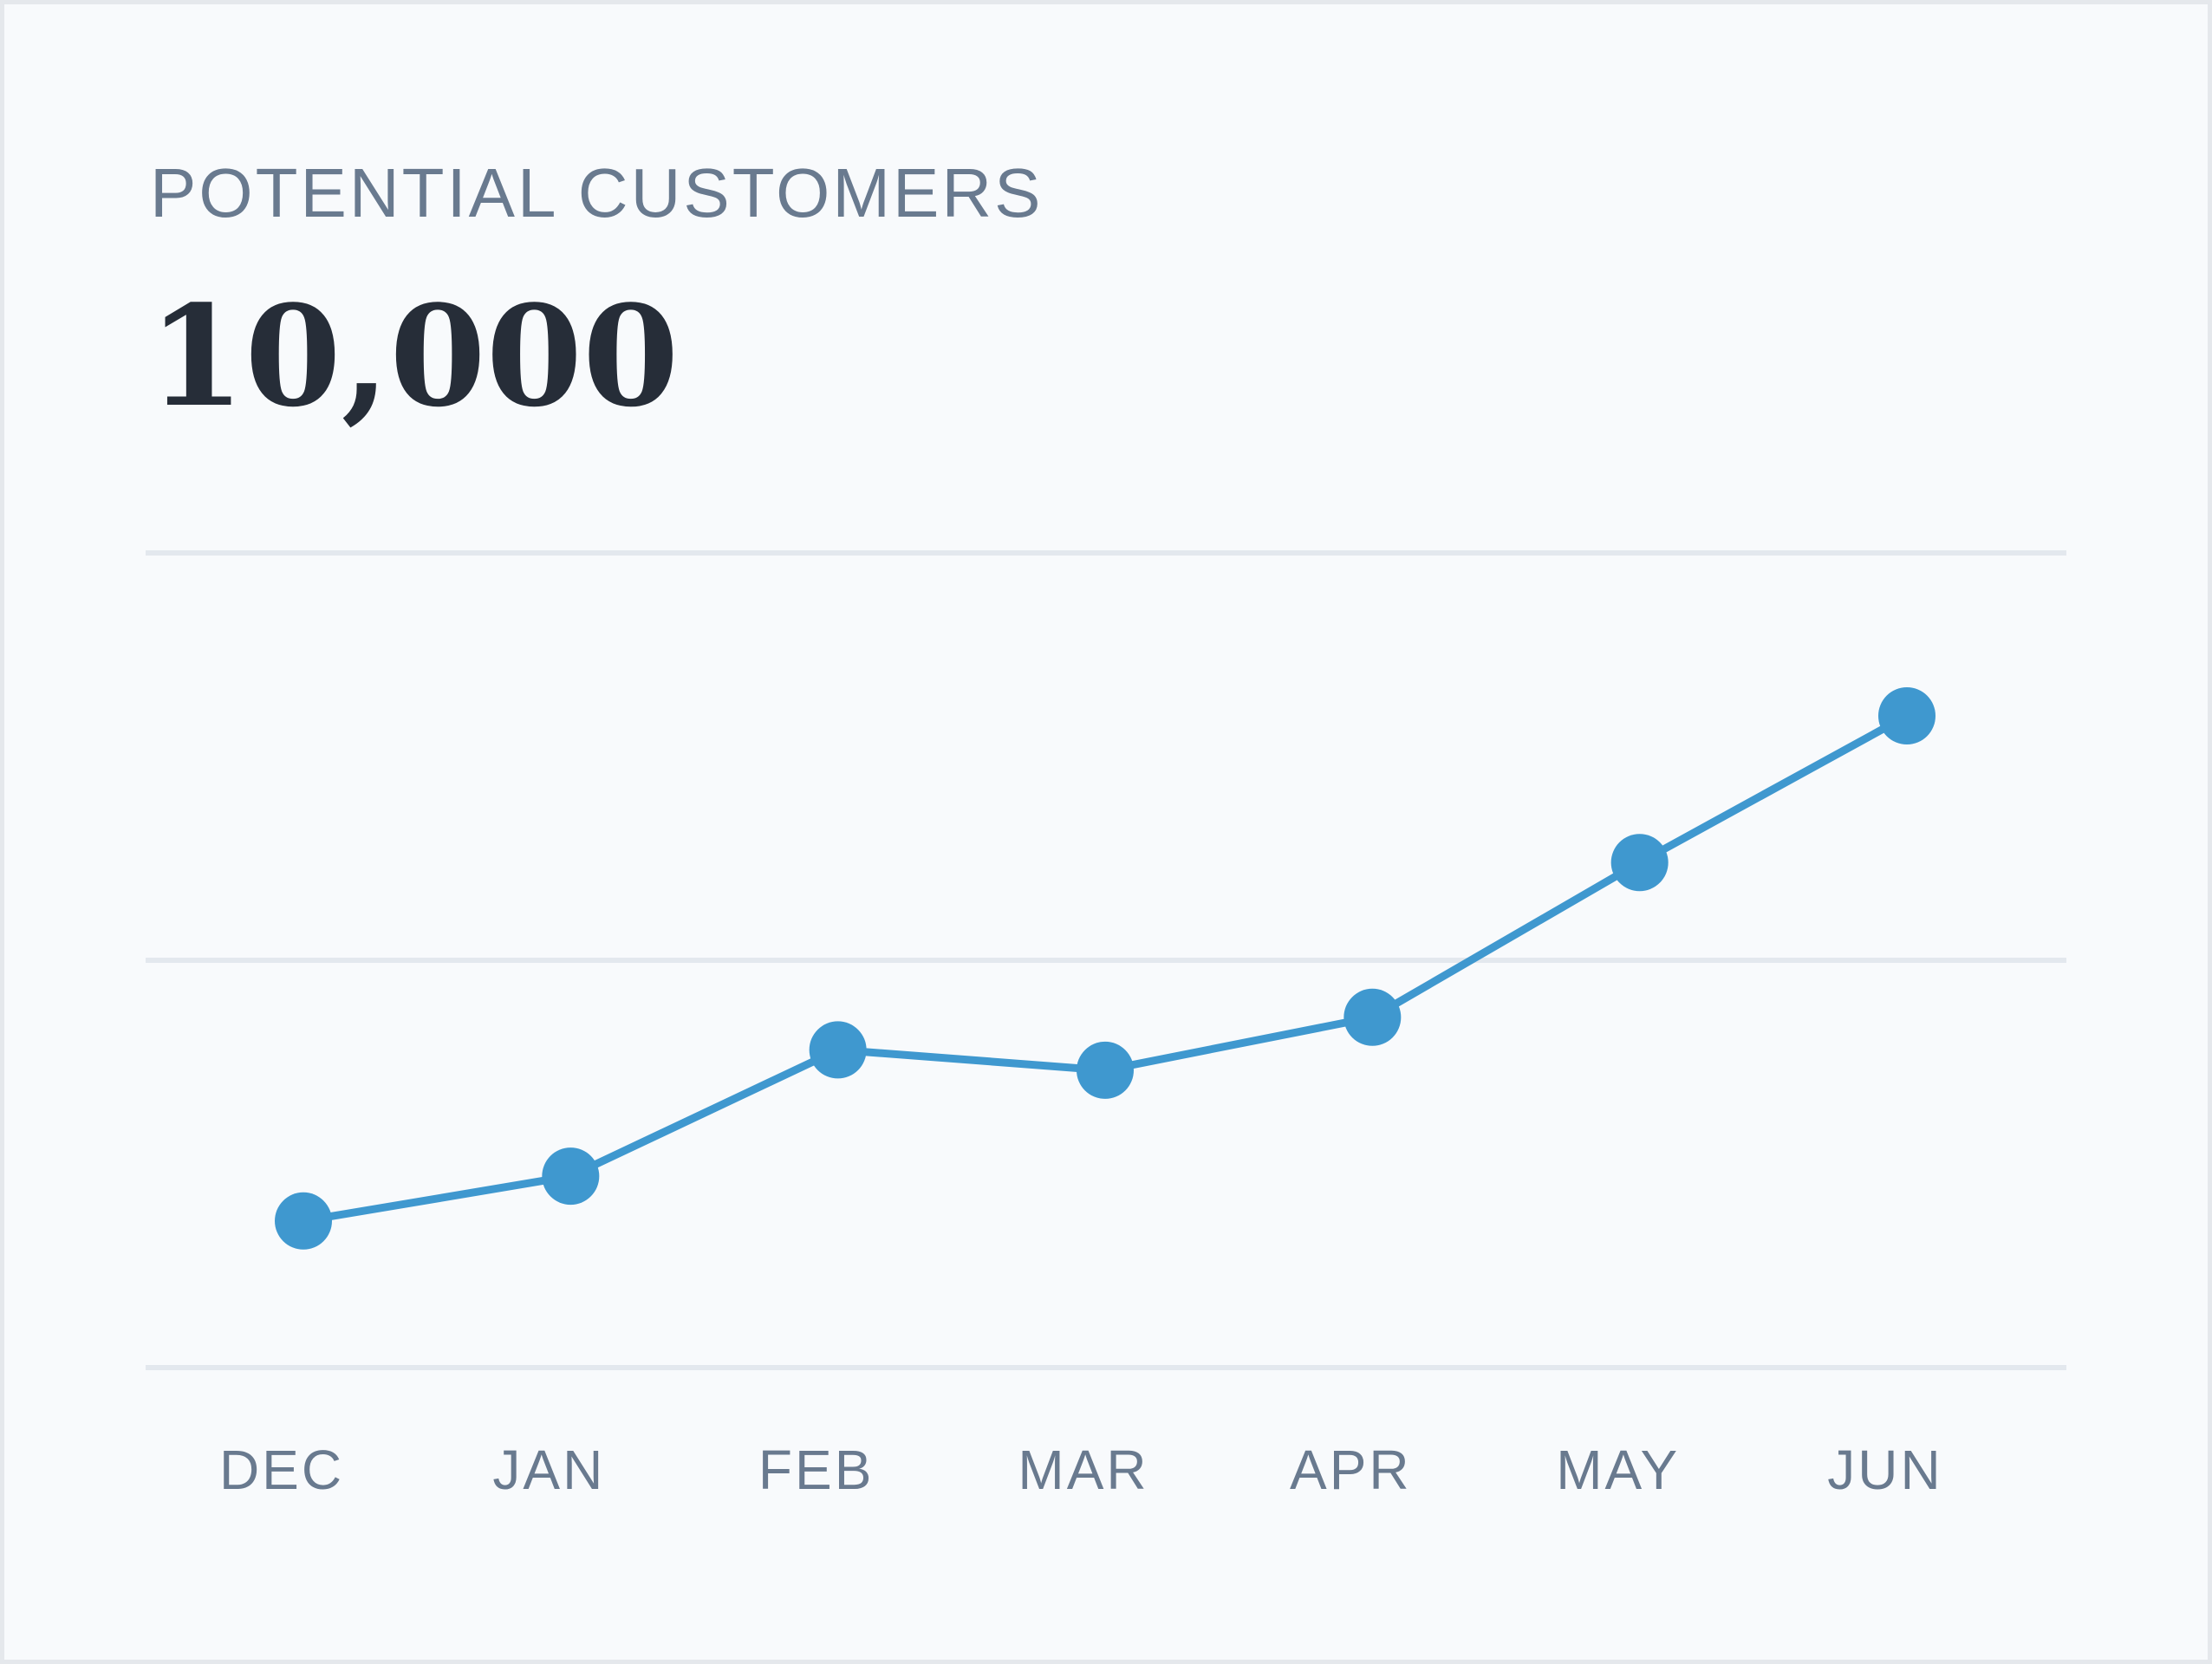 The height and width of the screenshot is (1664, 2212). What do you see at coordinates (597, 192) in the screenshot?
I see `metric-label: POTENTIAL CUSTOMERS` at bounding box center [597, 192].